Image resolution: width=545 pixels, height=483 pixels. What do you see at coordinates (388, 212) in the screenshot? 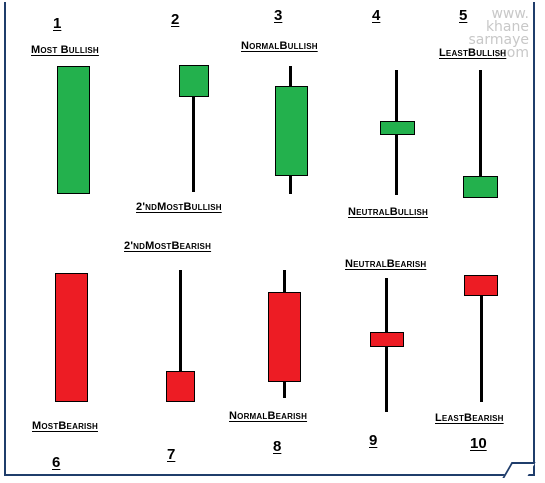
I see `candle-label-4: NeutralBullish` at bounding box center [388, 212].